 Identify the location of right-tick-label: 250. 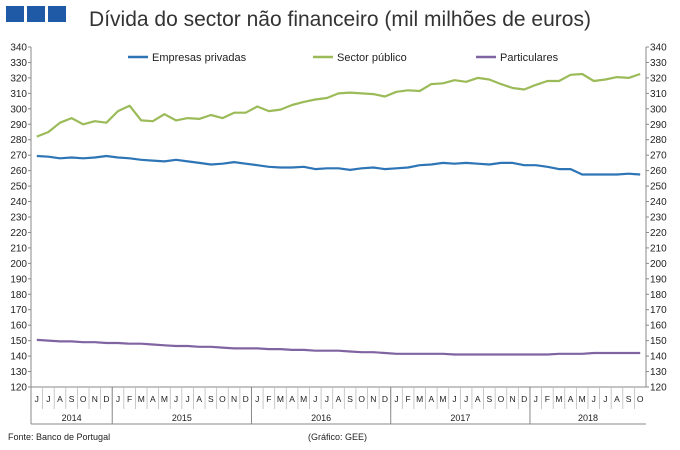
(658, 187).